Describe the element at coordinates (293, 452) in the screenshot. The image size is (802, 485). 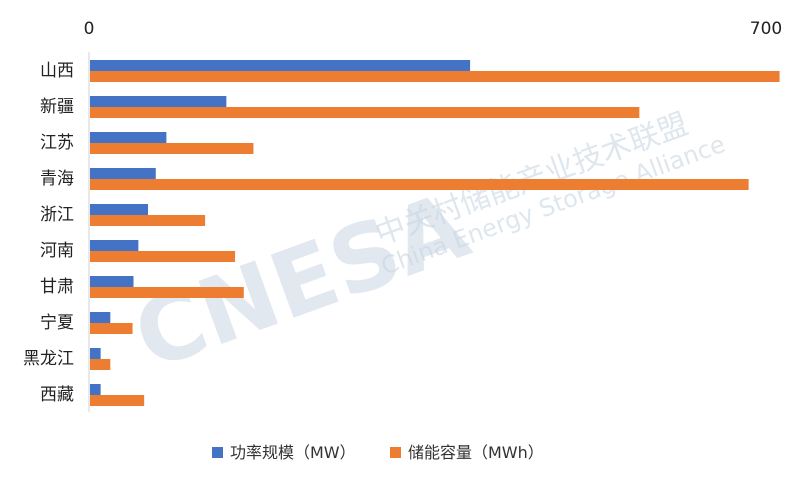
I see `legend-label: 功率规模（MW）` at that location.